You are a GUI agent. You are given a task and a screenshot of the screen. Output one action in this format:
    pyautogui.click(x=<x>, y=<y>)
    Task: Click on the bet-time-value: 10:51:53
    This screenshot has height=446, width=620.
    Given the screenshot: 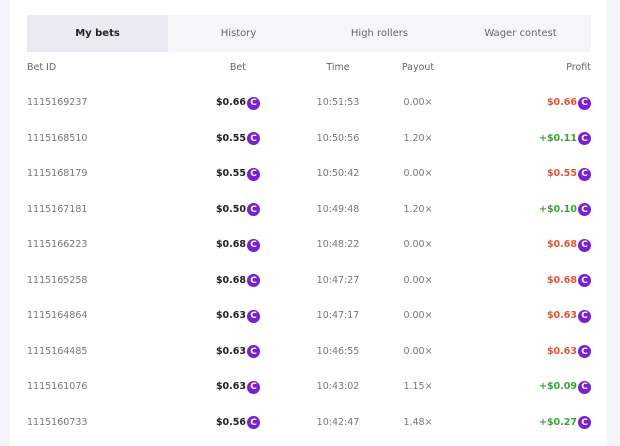 What is the action you would take?
    pyautogui.click(x=338, y=102)
    